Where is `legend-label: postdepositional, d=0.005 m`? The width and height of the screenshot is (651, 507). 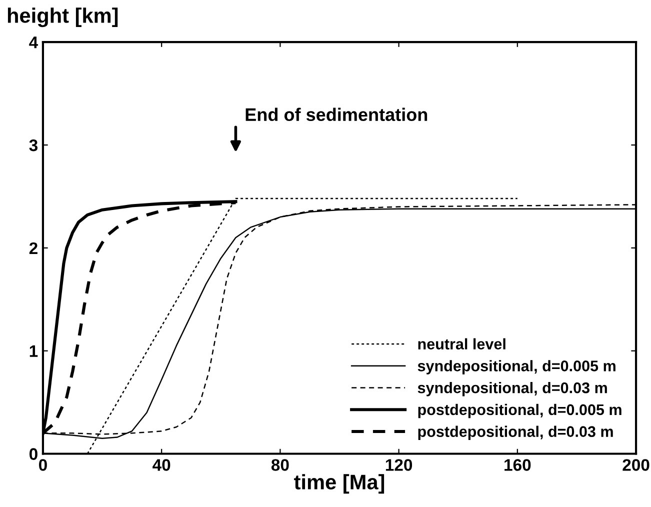
legend-label: postdepositional, d=0.005 m is located at coordinates (520, 411).